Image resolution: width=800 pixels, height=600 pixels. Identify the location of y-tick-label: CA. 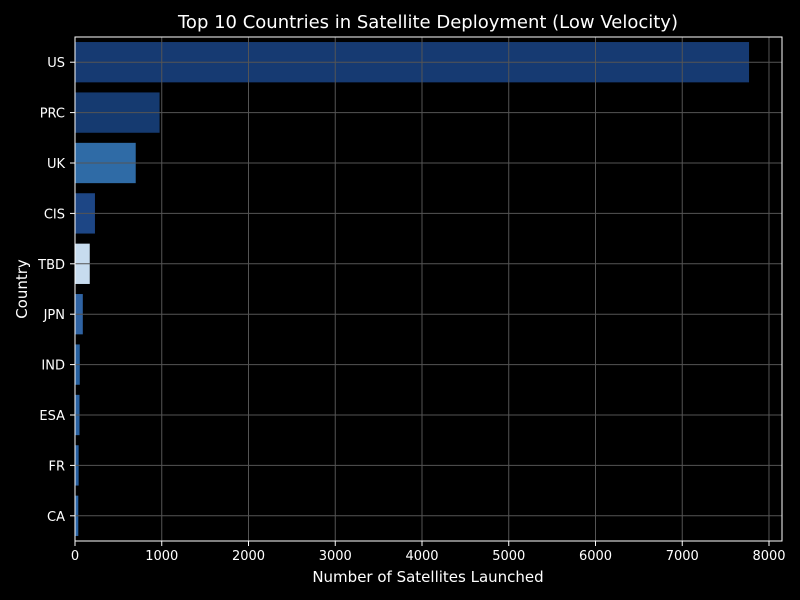
(56, 517).